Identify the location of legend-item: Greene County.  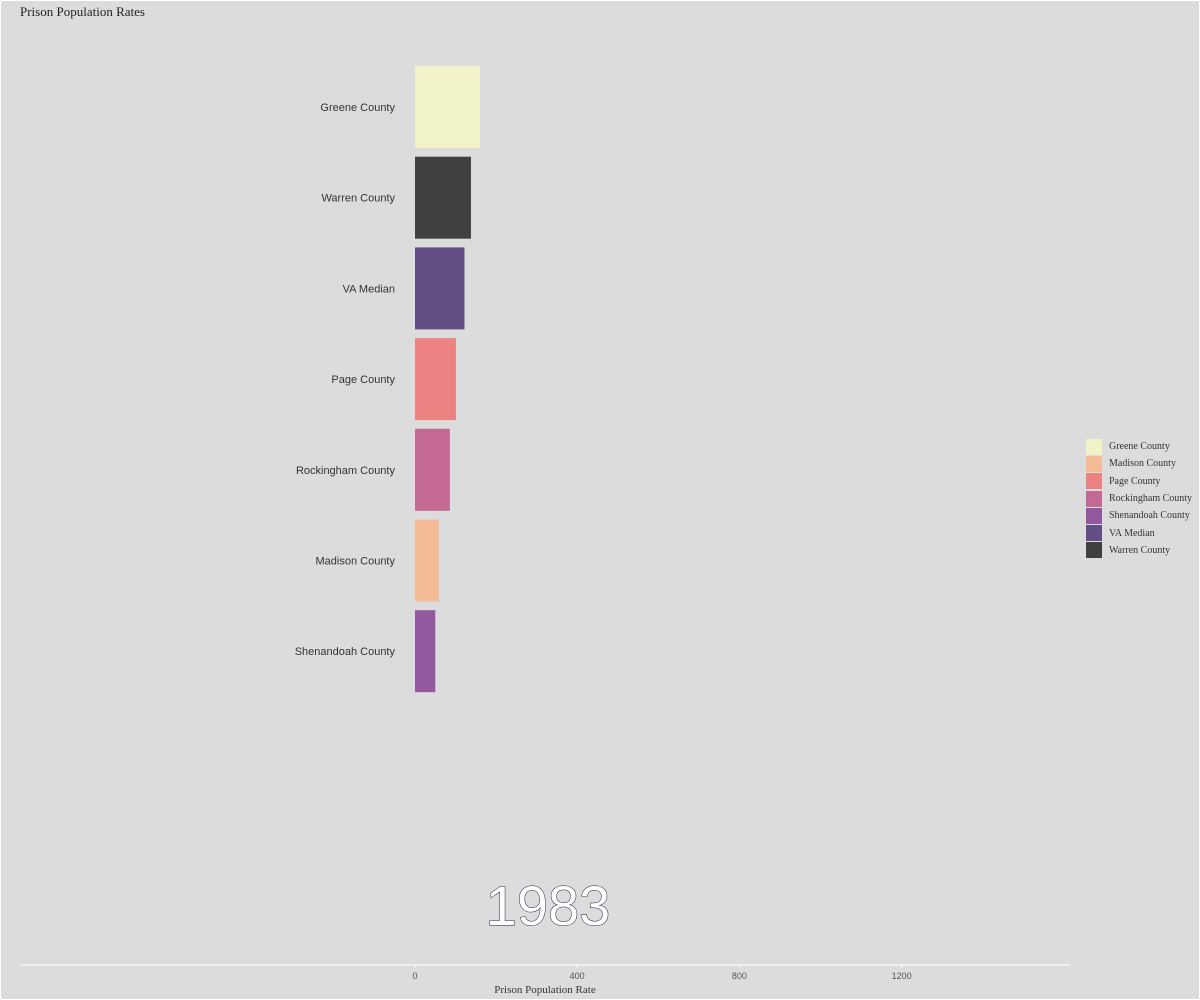
(1139, 446).